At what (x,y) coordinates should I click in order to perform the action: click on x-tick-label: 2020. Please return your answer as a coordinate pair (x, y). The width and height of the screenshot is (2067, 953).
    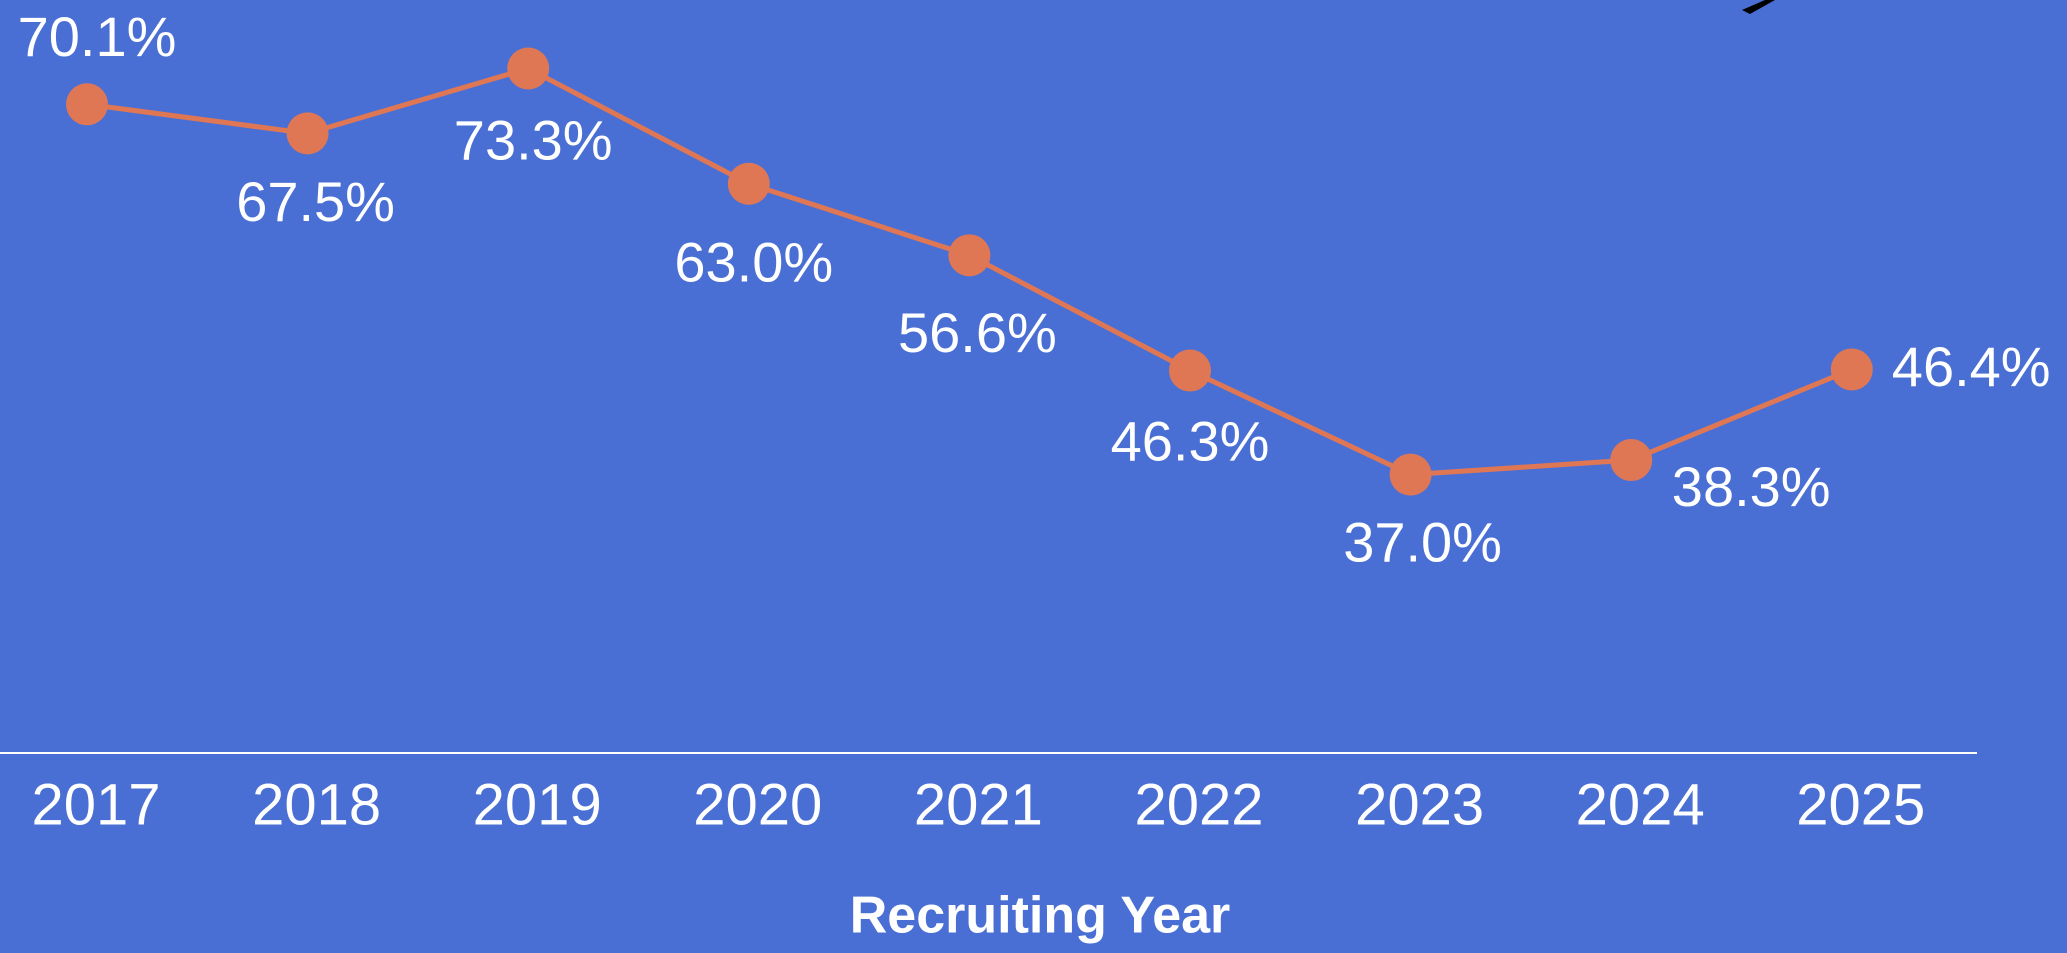
    Looking at the image, I should click on (757, 804).